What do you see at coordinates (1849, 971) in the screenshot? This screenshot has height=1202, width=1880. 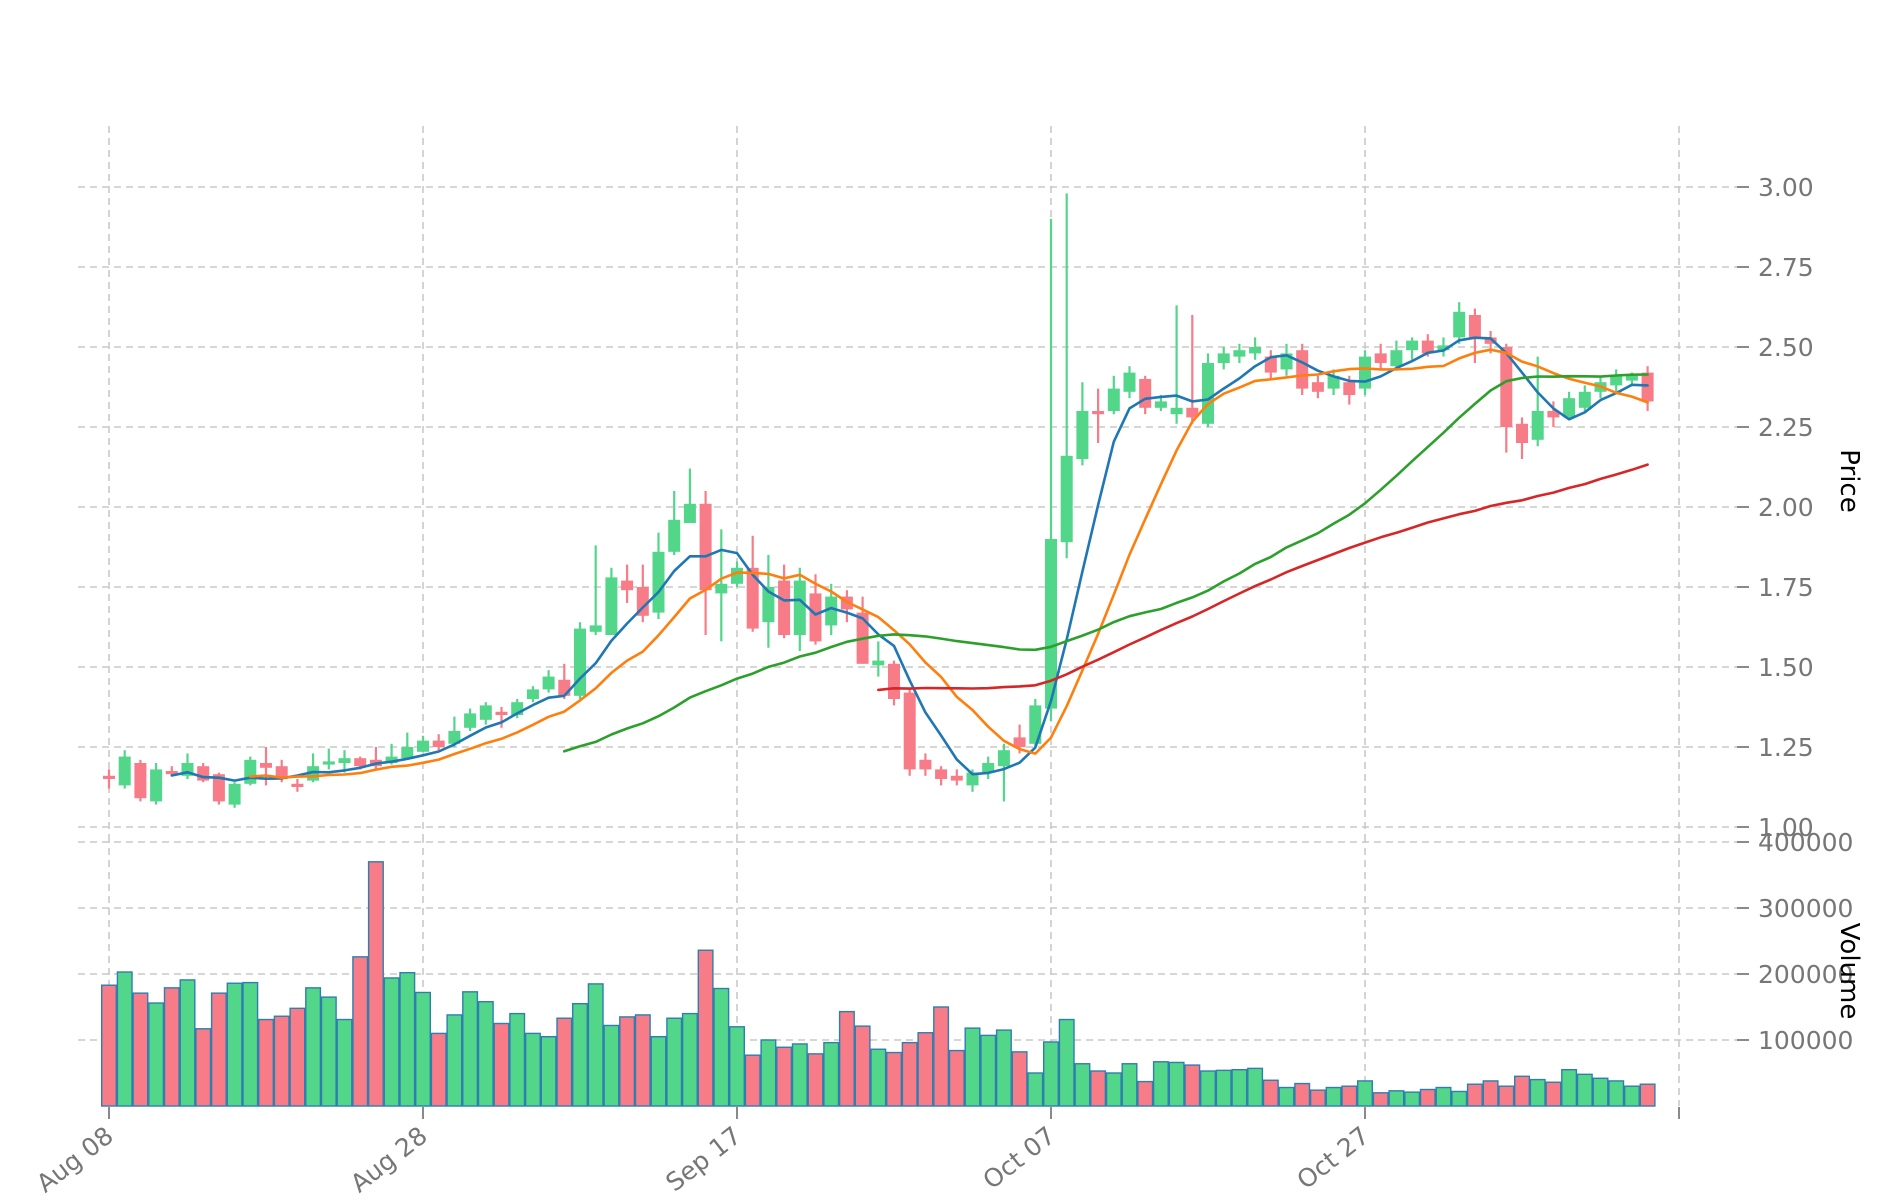 I see `volume-axis-label: Volume` at bounding box center [1849, 971].